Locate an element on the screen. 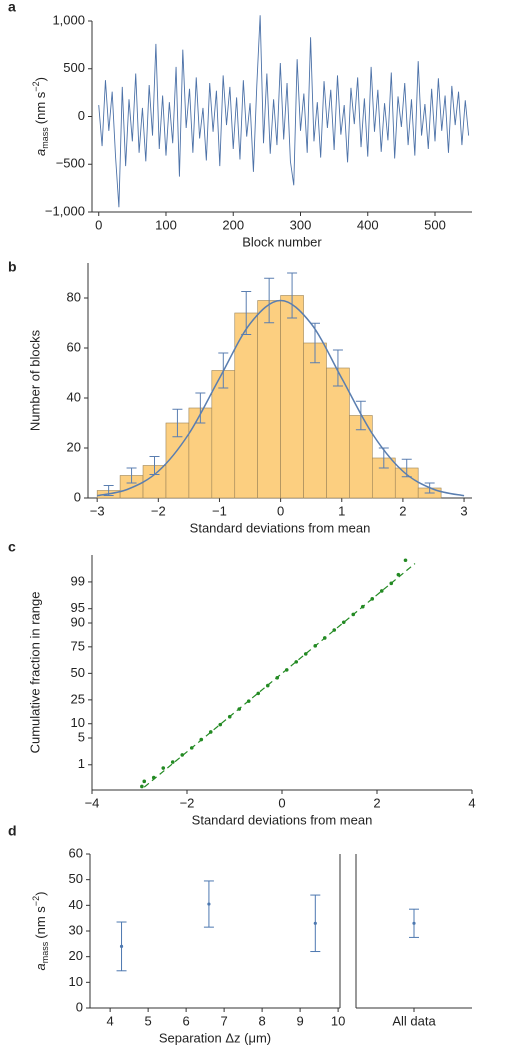 The image size is (517, 1054). x-axis-label: Separation Δz (μm) is located at coordinates (215, 1037).